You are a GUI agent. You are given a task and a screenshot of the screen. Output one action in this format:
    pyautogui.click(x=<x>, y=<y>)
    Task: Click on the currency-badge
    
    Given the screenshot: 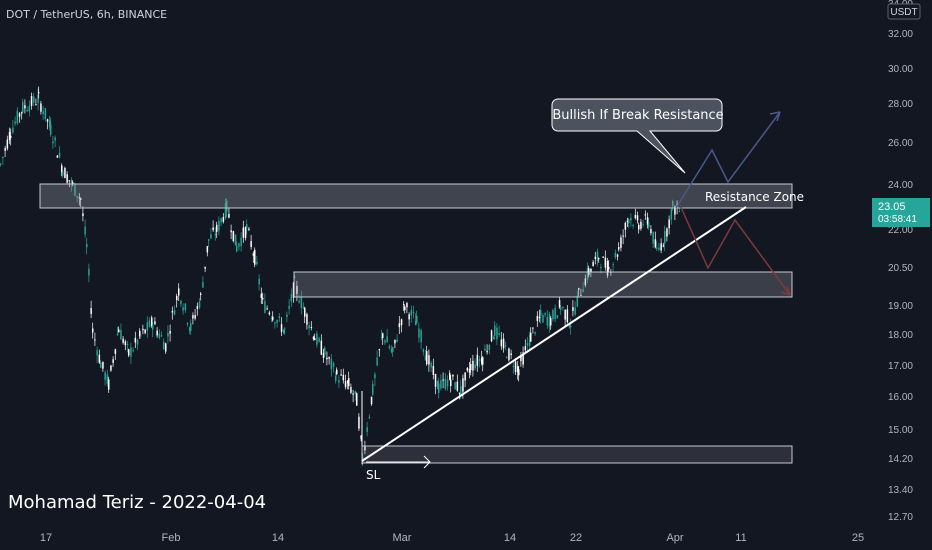 What is the action you would take?
    pyautogui.click(x=904, y=11)
    